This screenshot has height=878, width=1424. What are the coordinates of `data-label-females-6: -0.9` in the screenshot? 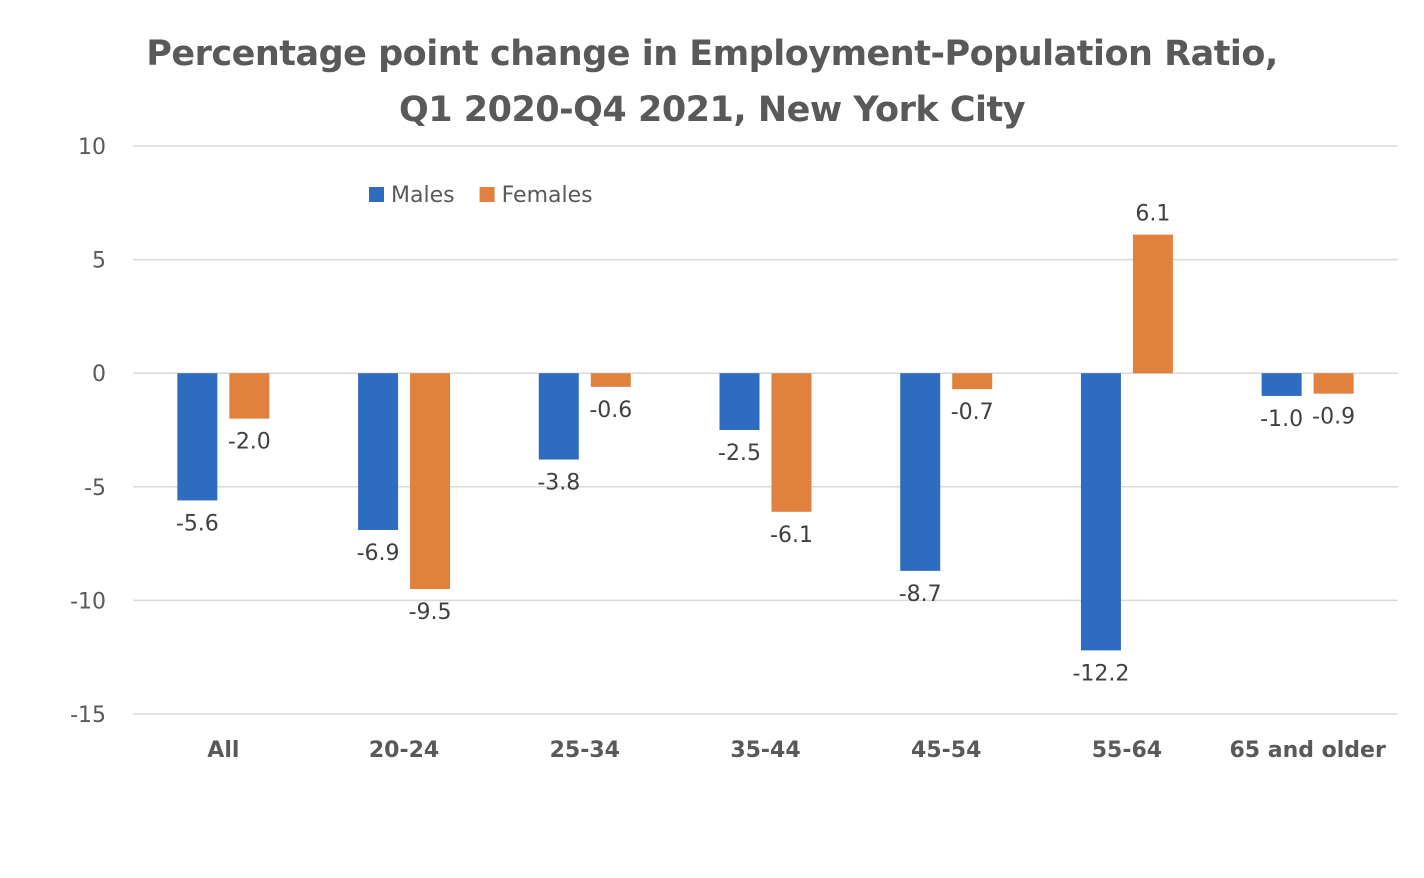 It's located at (1333, 417).